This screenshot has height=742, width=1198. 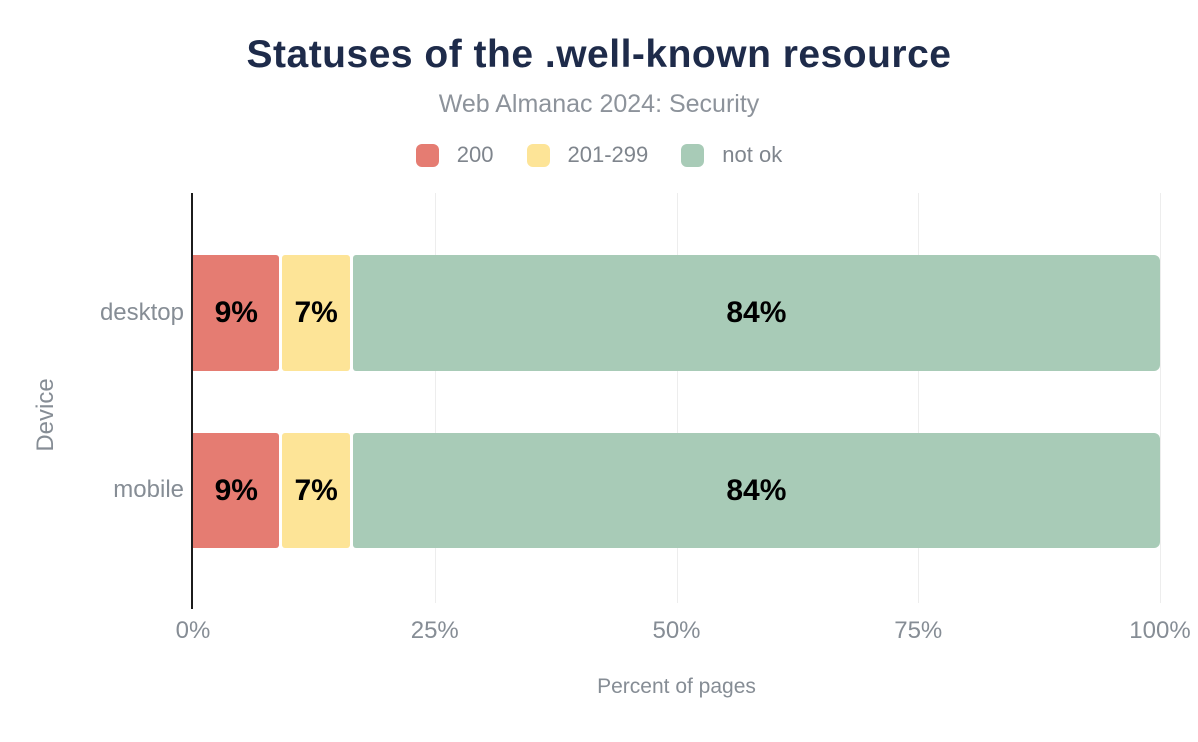 What do you see at coordinates (752, 154) in the screenshot?
I see `legend-label: not ok` at bounding box center [752, 154].